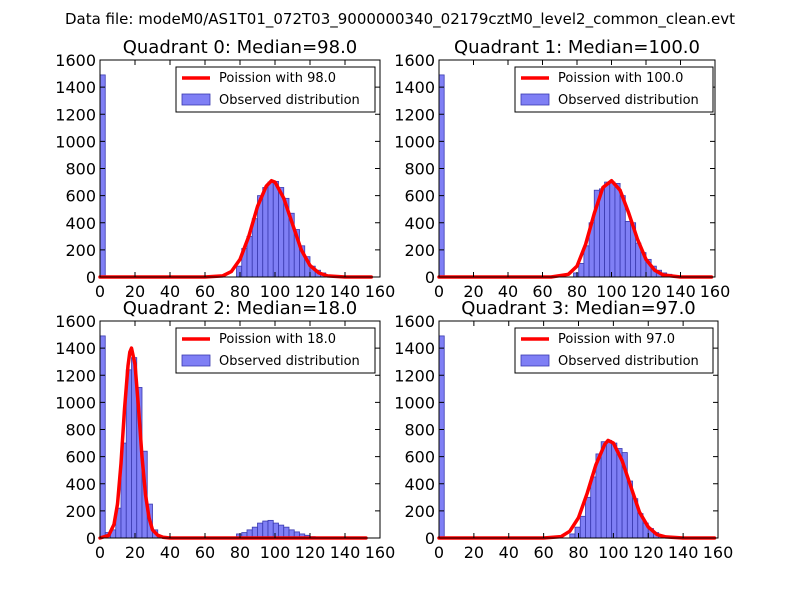 This screenshot has width=800, height=600. What do you see at coordinates (277, 78) in the screenshot?
I see `legend-line-label: Poission with 98.0` at bounding box center [277, 78].